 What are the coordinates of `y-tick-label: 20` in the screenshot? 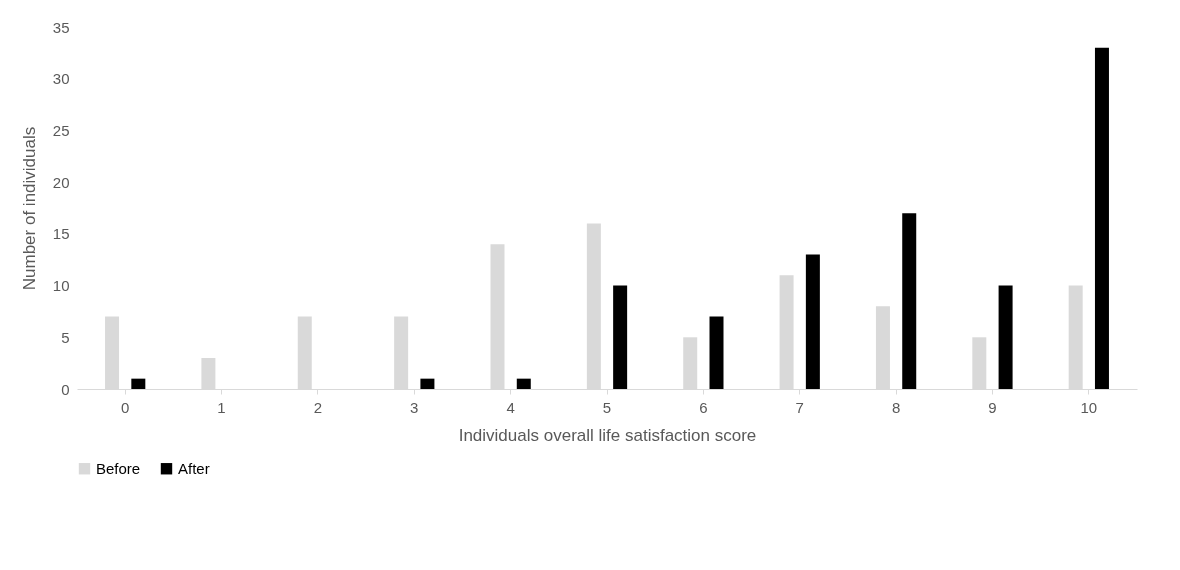 It's located at (61, 182).